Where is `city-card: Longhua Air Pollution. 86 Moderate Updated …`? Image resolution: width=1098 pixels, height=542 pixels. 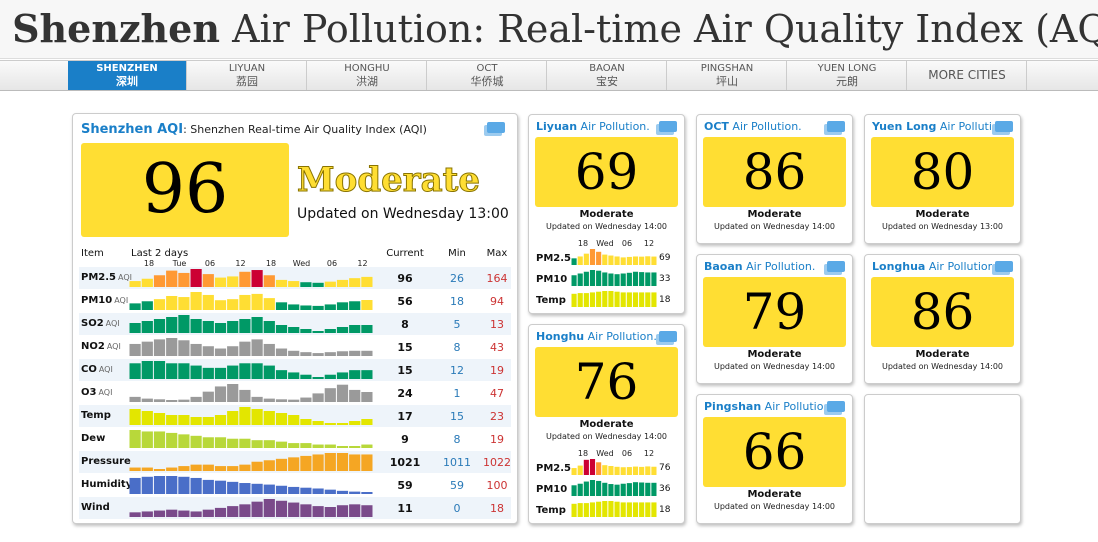
city-card: Longhua Air Pollution. 86 Moderate Updated … is located at coordinates (942, 319).